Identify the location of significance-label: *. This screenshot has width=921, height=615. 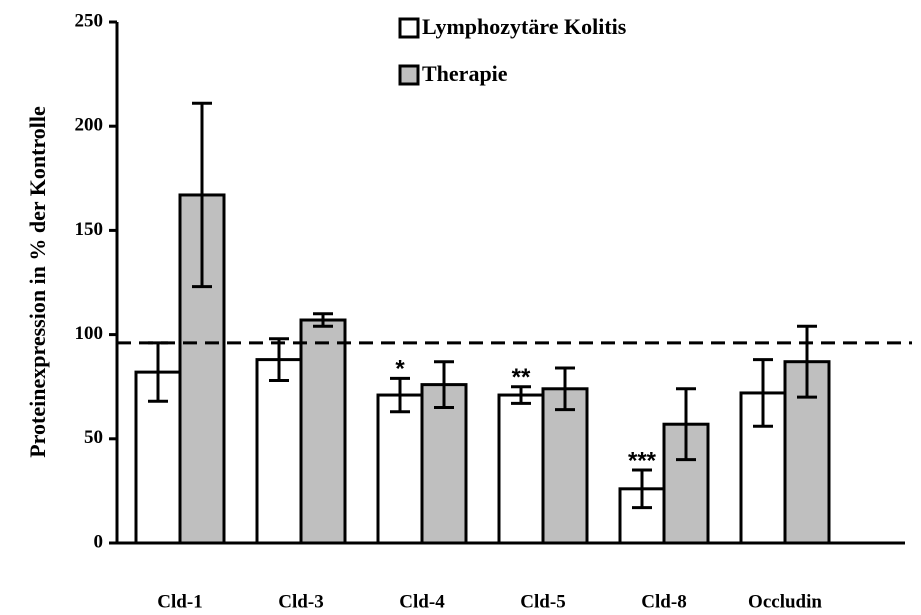
(400, 369).